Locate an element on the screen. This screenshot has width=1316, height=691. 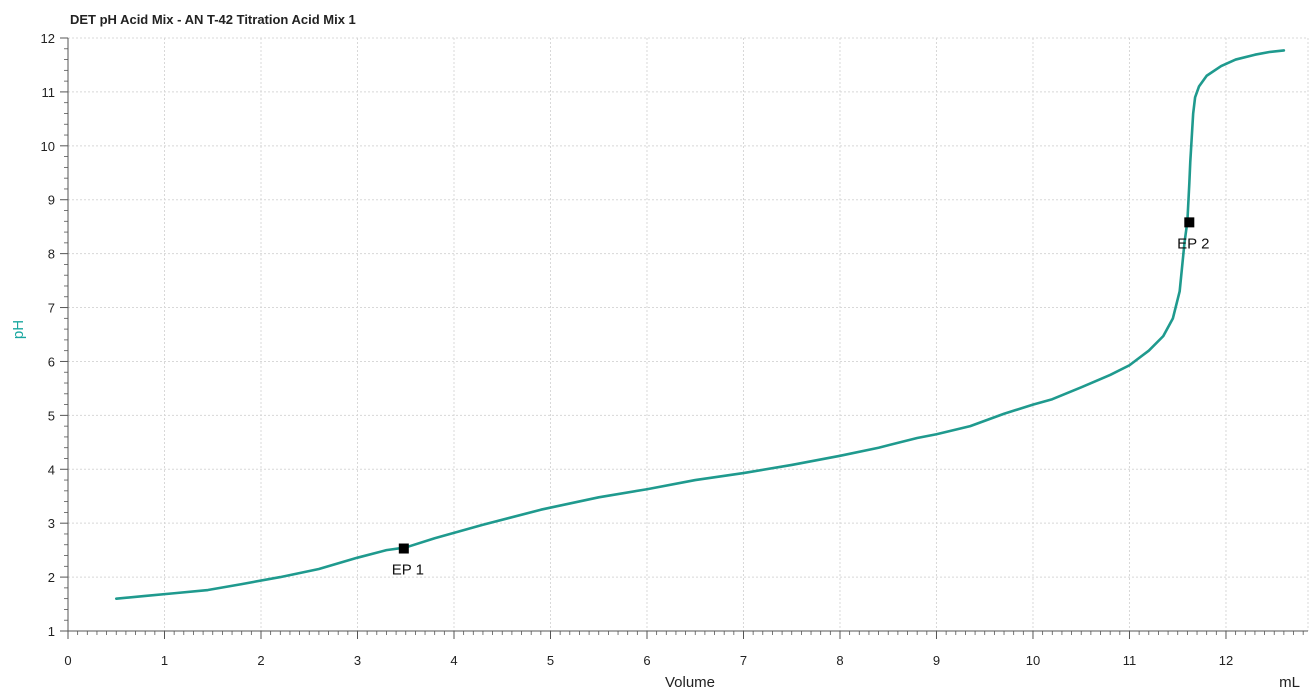
x-tick-label: 3 is located at coordinates (357, 660).